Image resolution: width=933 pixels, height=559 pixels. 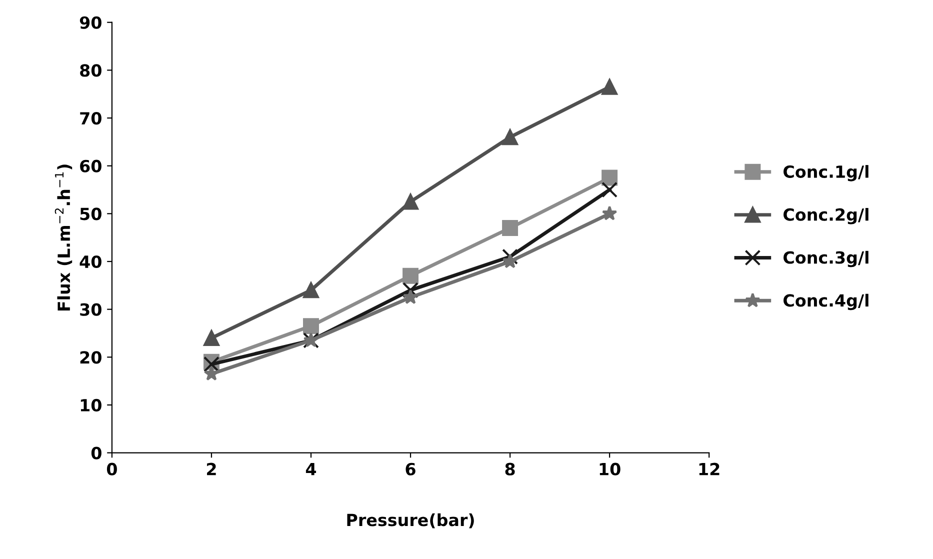 What do you see at coordinates (96, 453) in the screenshot?
I see `y-tick-label: 0` at bounding box center [96, 453].